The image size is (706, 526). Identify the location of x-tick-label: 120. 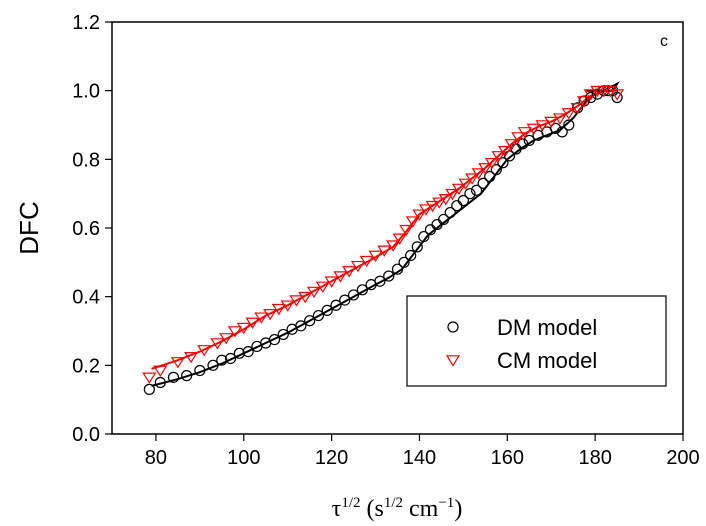
(331, 458).